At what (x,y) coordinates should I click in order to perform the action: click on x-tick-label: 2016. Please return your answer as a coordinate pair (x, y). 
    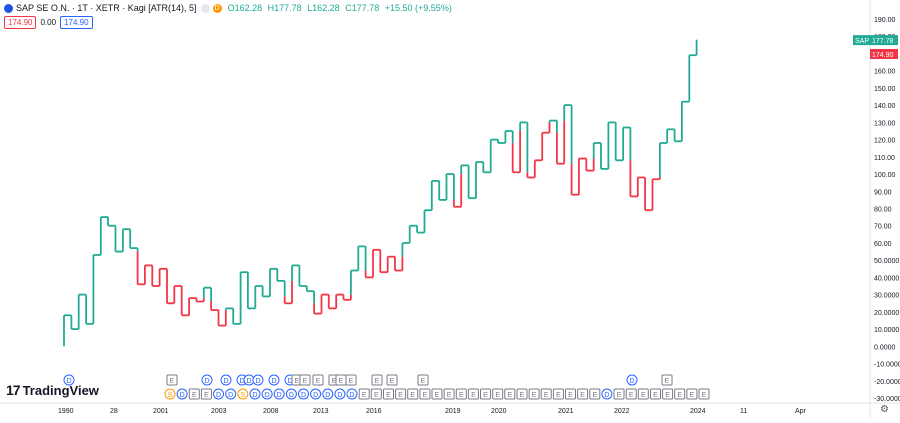
    Looking at the image, I should click on (374, 411).